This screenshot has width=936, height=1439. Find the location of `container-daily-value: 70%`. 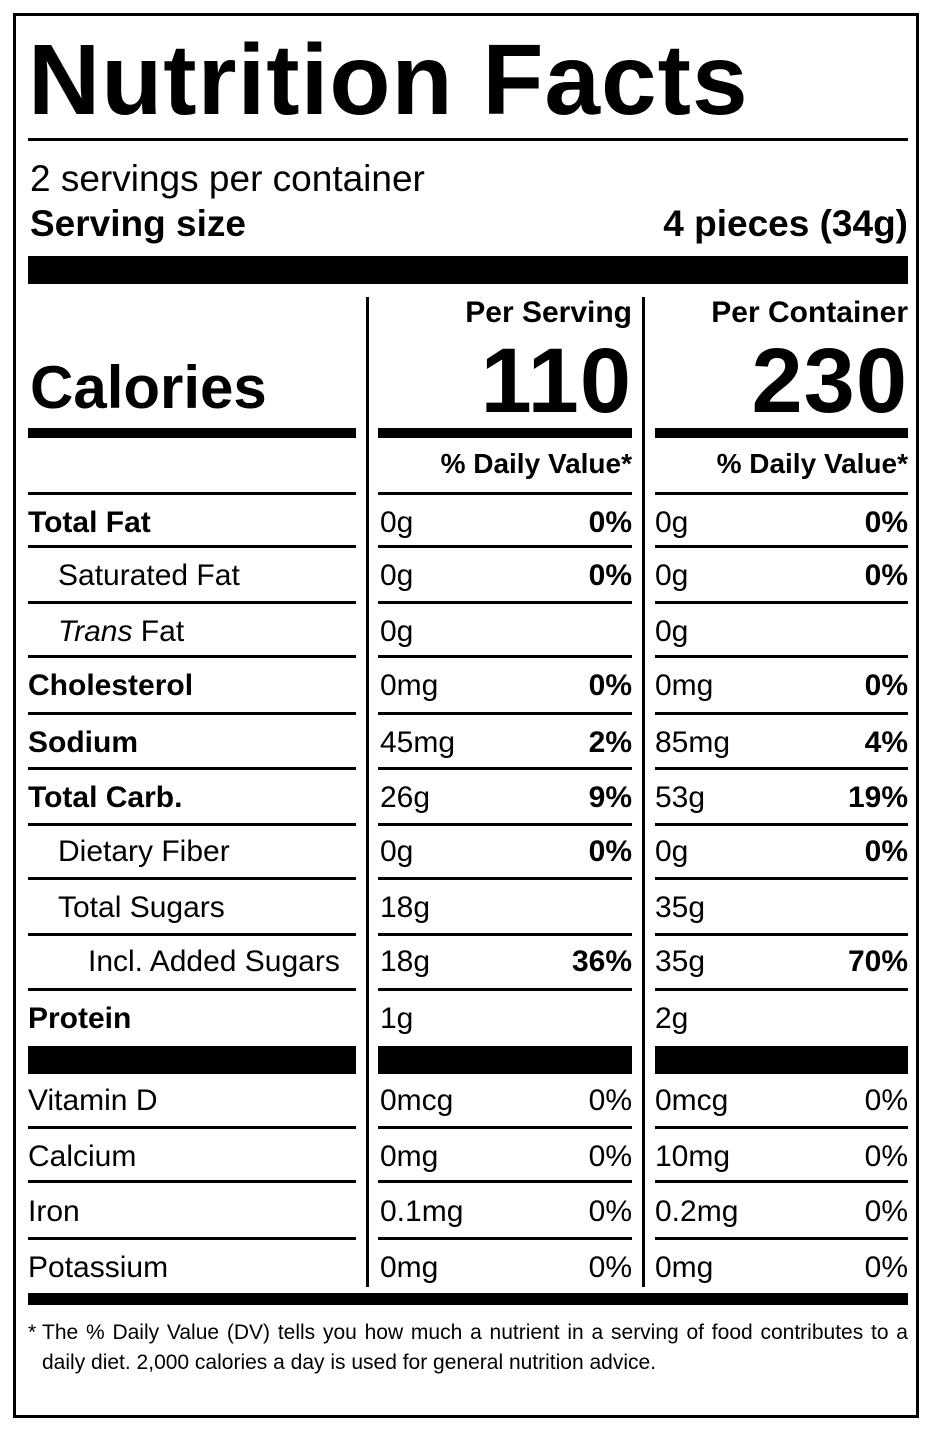

container-daily-value: 70% is located at coordinates (877, 961).